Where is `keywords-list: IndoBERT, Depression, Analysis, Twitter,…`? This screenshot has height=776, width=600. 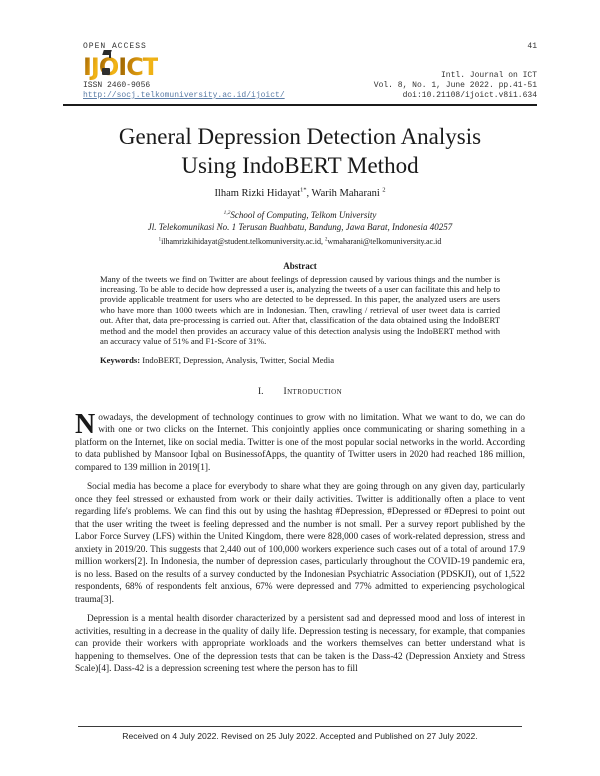 keywords-list: IndoBERT, Depression, Analysis, Twitter,… is located at coordinates (237, 360).